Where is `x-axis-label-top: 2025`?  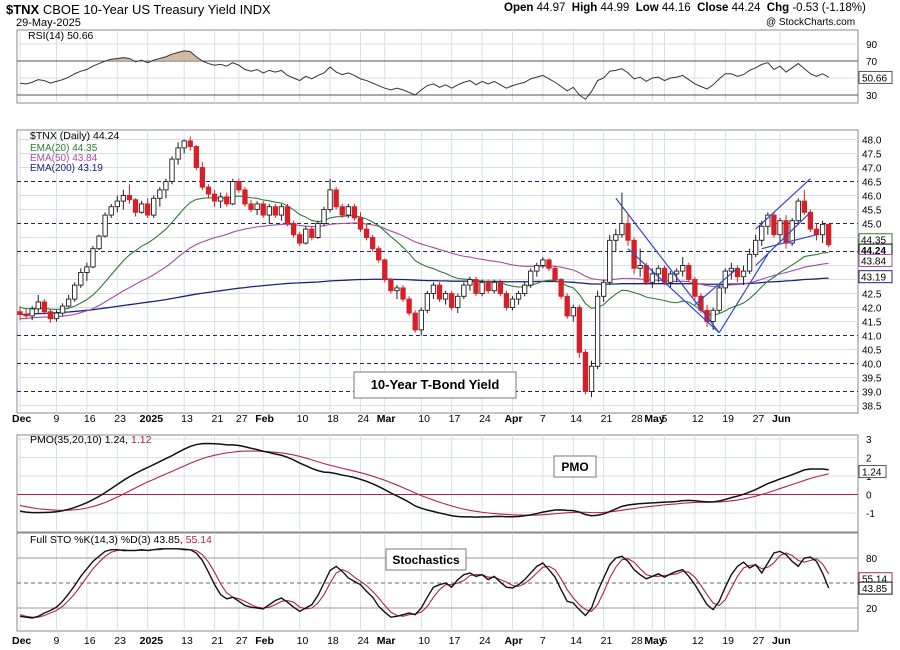 x-axis-label-top: 2025 is located at coordinates (152, 419).